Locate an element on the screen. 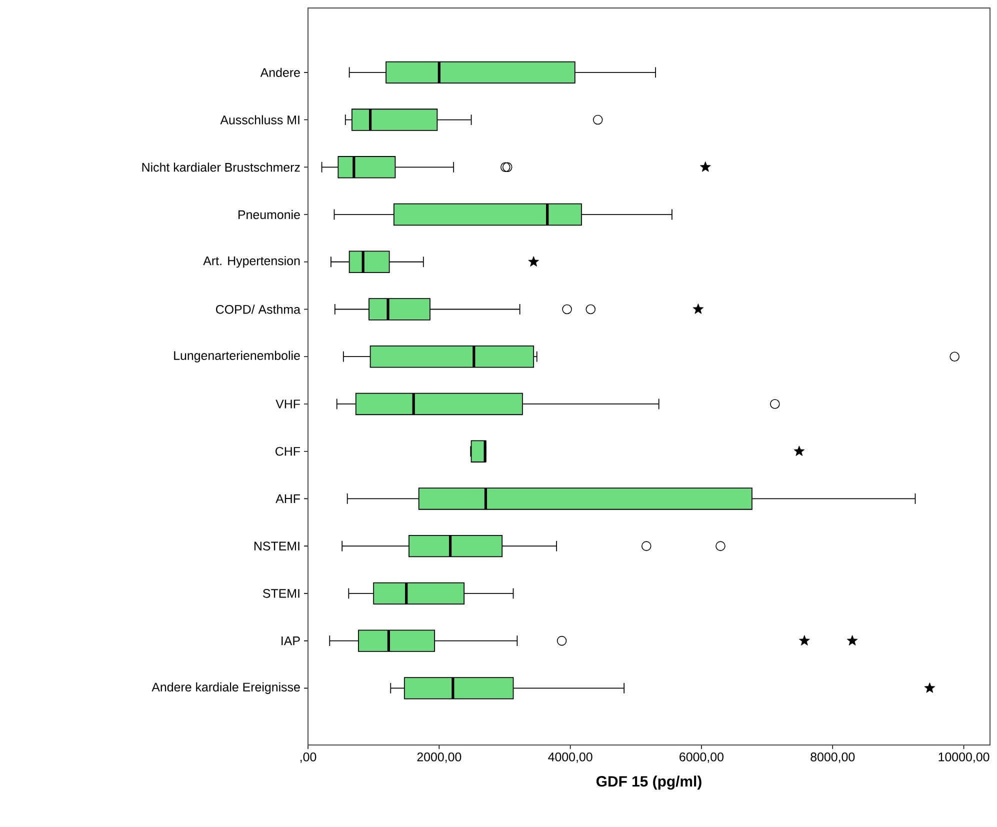  y-tick-label: Nicht kardialer Brustschmerz is located at coordinates (221, 167).